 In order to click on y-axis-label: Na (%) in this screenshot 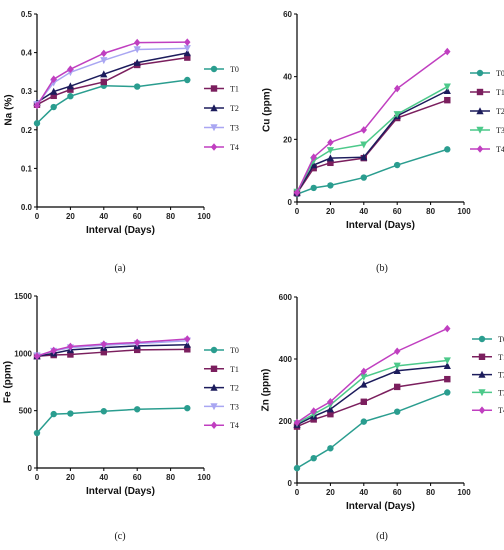, I will do `click(9, 109)`.